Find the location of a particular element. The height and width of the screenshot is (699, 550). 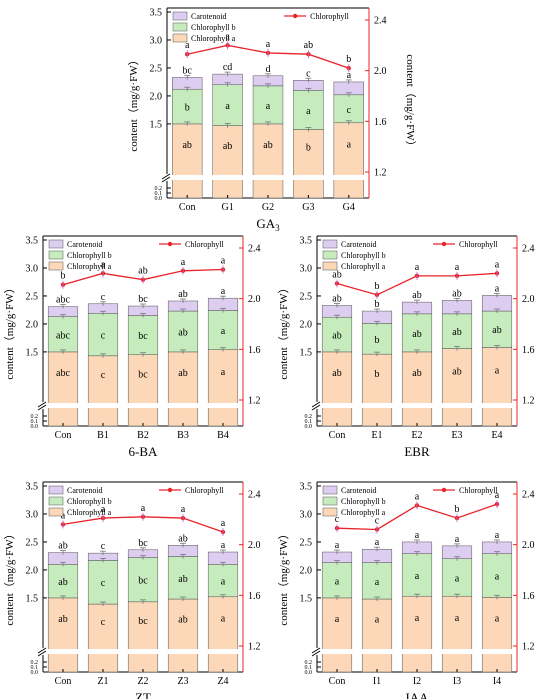

label-chlorophyll-a: c is located at coordinates (103, 375).